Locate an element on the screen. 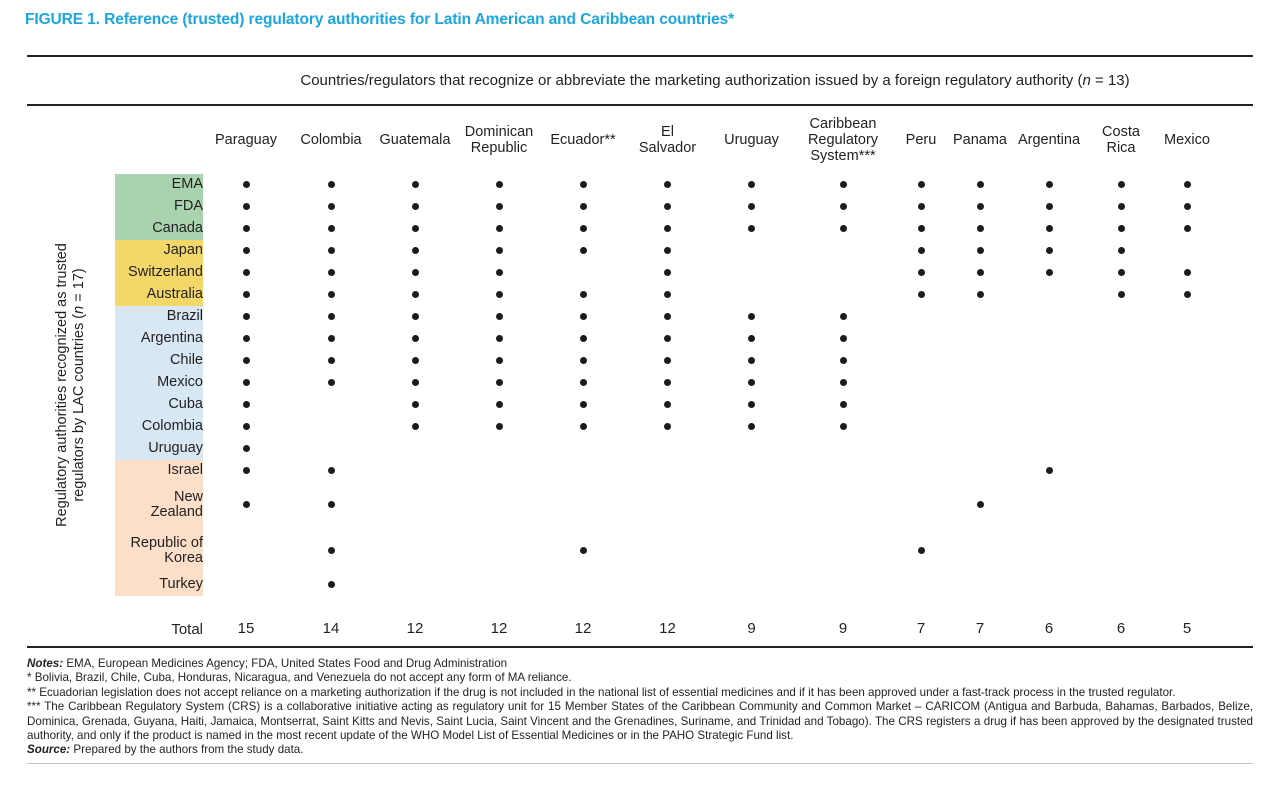 This screenshot has width=1280, height=788. figure-bottom-edge is located at coordinates (640, 763).